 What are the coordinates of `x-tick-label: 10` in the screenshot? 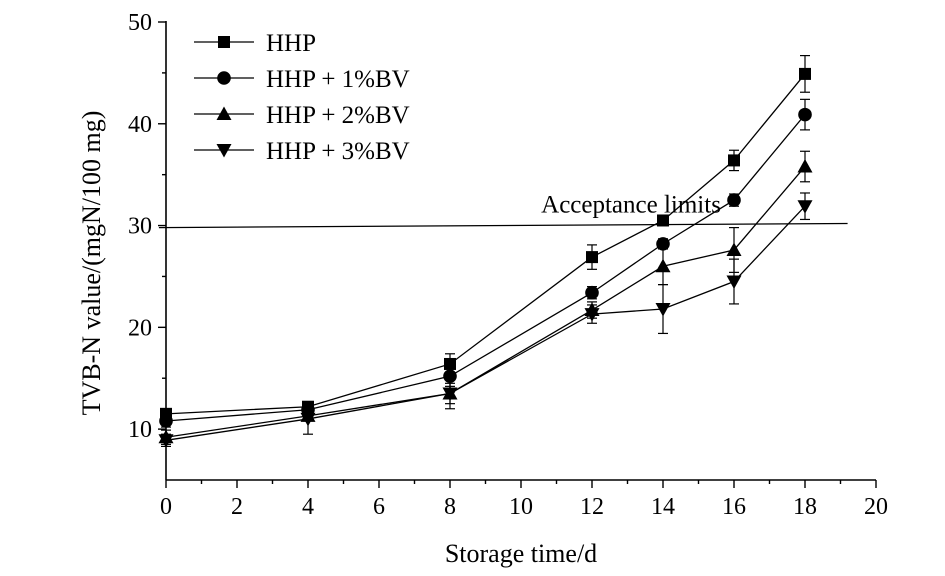 It's located at (521, 507).